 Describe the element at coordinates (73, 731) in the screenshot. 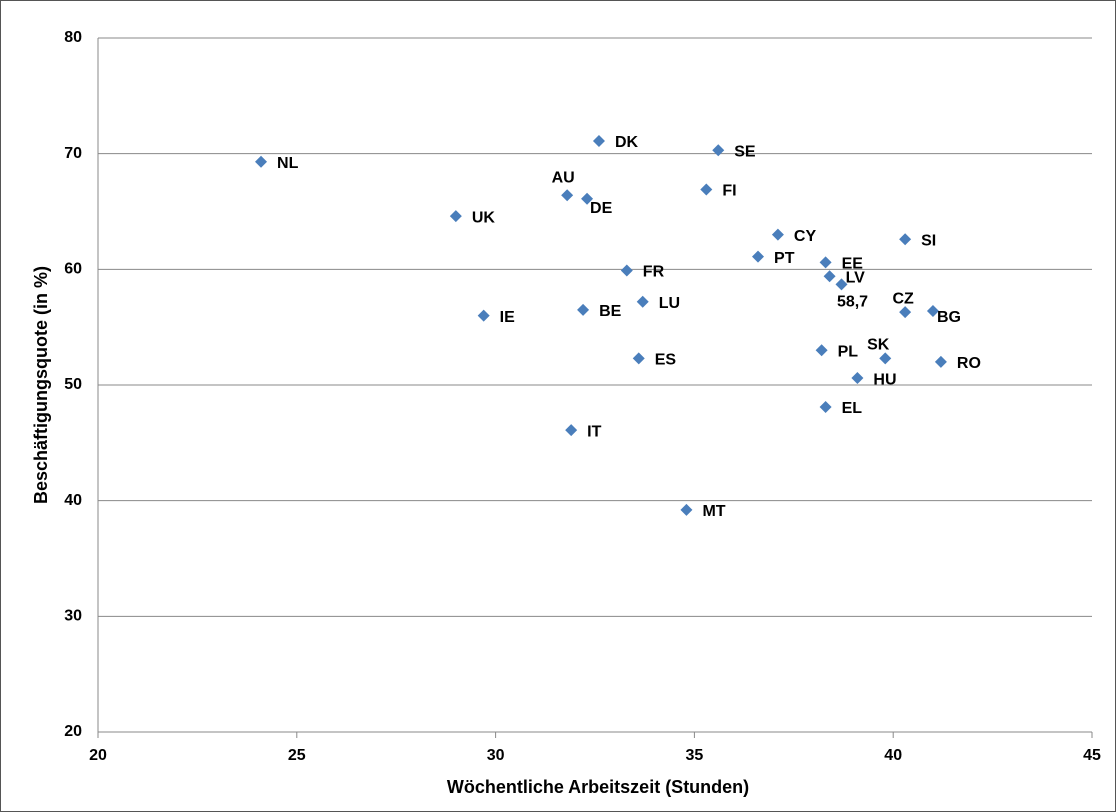

I see `y-tick-label: 20` at that location.